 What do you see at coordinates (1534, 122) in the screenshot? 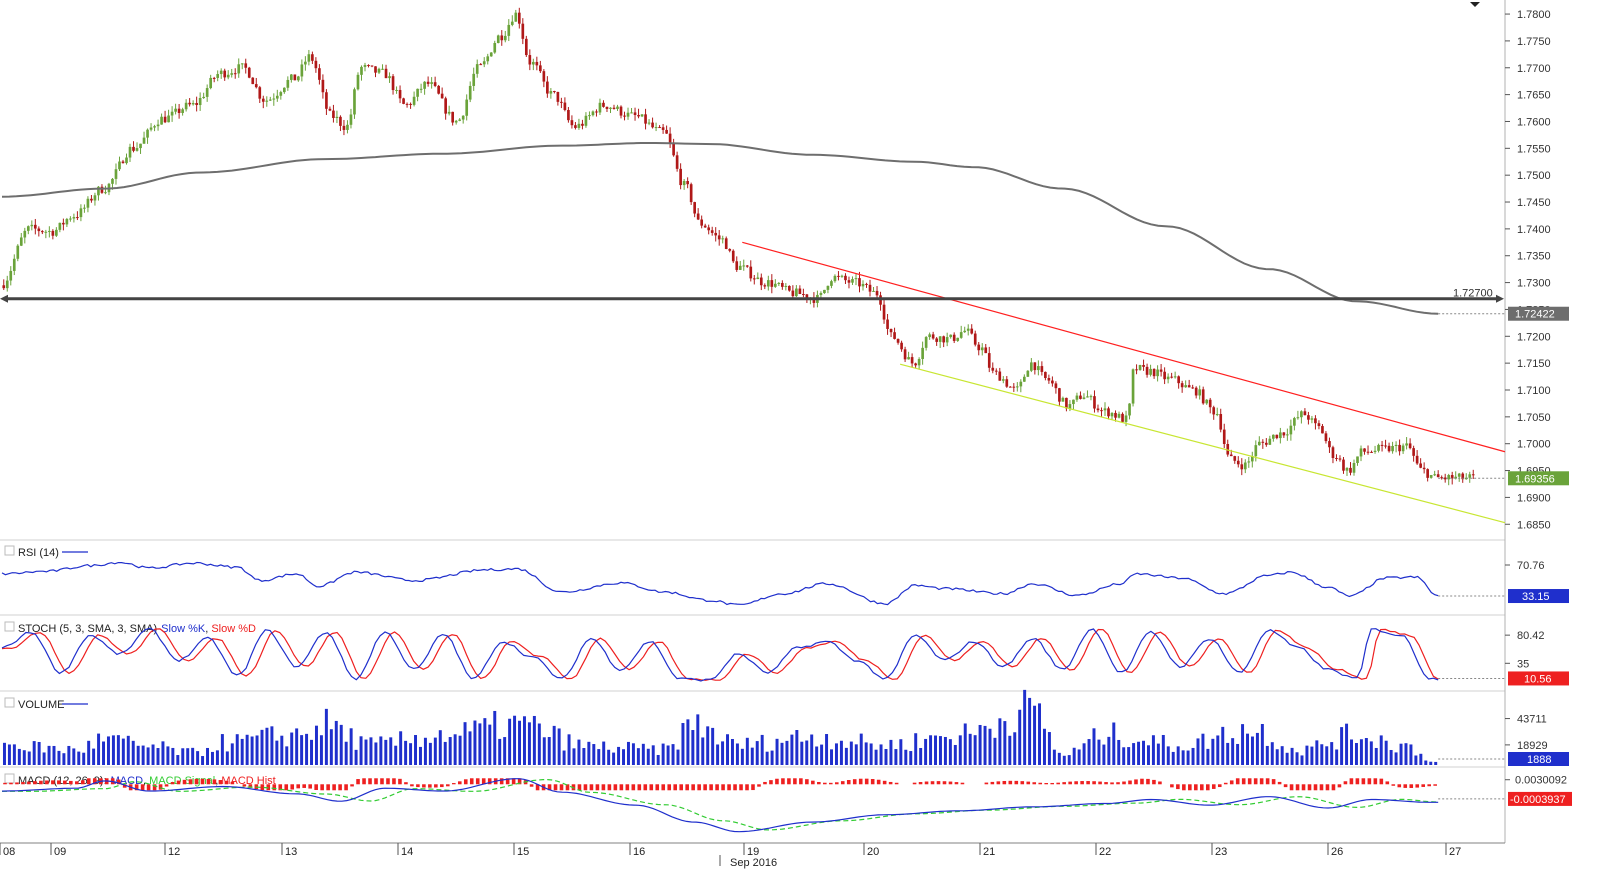
I see `price-tick-label: 1.7600` at bounding box center [1534, 122].